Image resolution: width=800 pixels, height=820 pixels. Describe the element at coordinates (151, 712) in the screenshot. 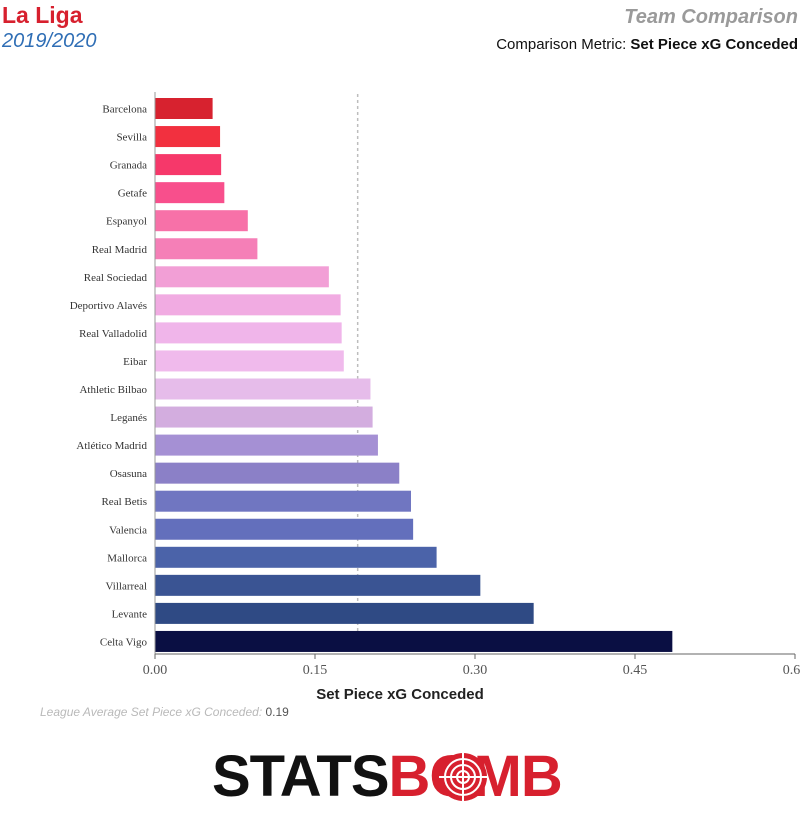

I see `average-legend-label: League Average Set Piece xG Conceded:` at that location.